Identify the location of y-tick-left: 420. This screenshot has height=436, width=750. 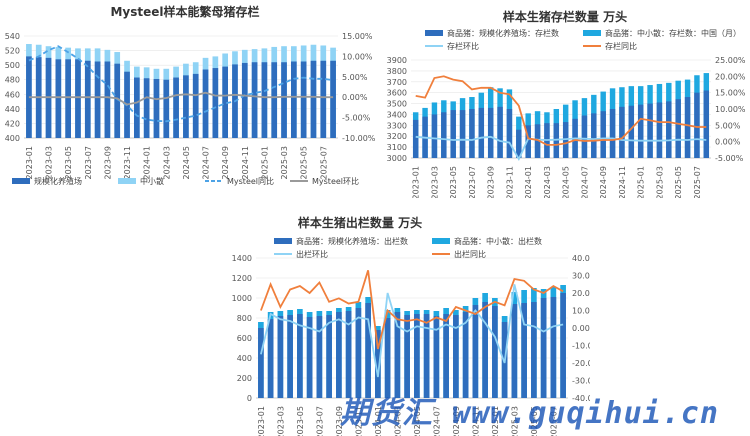
(12, 123).